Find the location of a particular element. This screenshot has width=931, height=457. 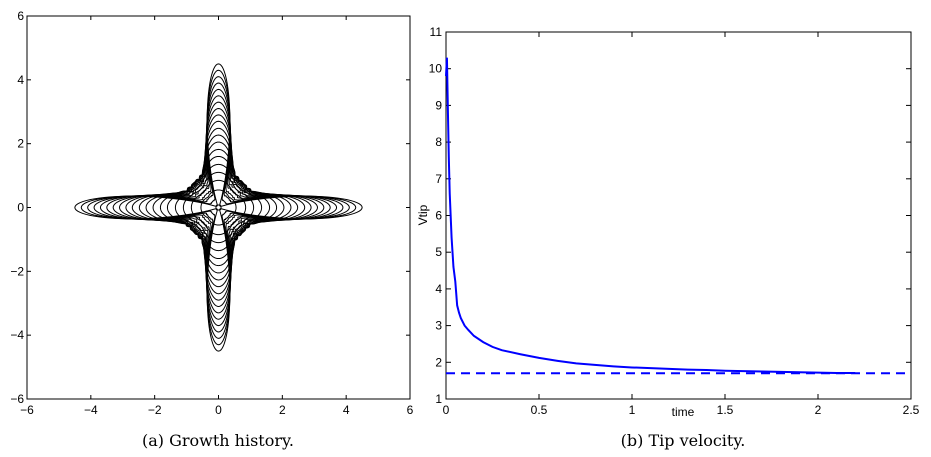

x-tick-label: 4 is located at coordinates (346, 410).